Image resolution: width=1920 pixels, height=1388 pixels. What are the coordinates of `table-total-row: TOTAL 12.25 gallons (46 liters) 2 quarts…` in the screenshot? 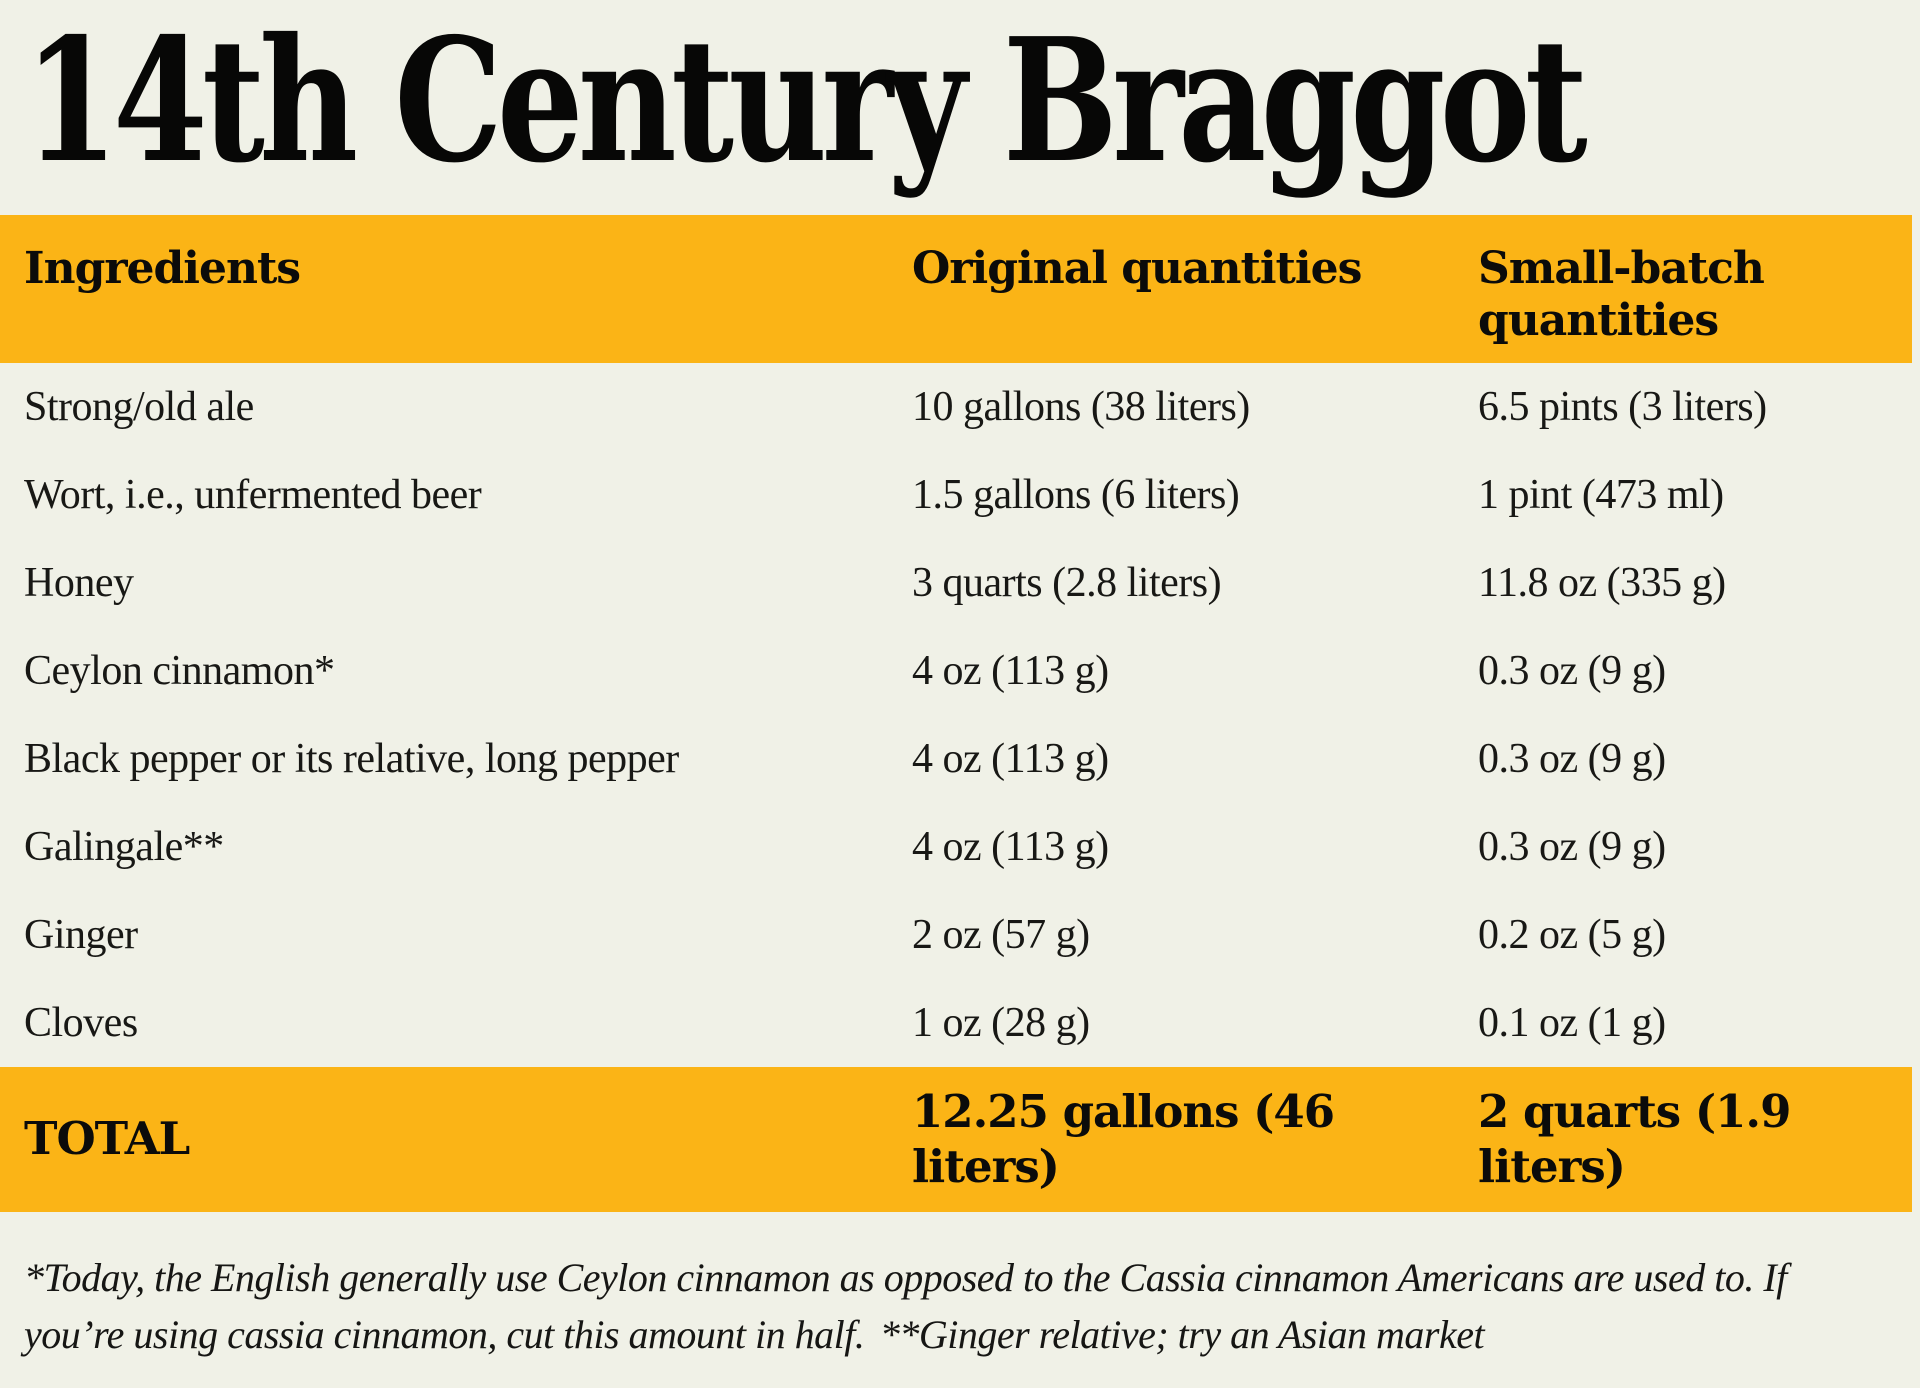 It's located at (956, 1139).